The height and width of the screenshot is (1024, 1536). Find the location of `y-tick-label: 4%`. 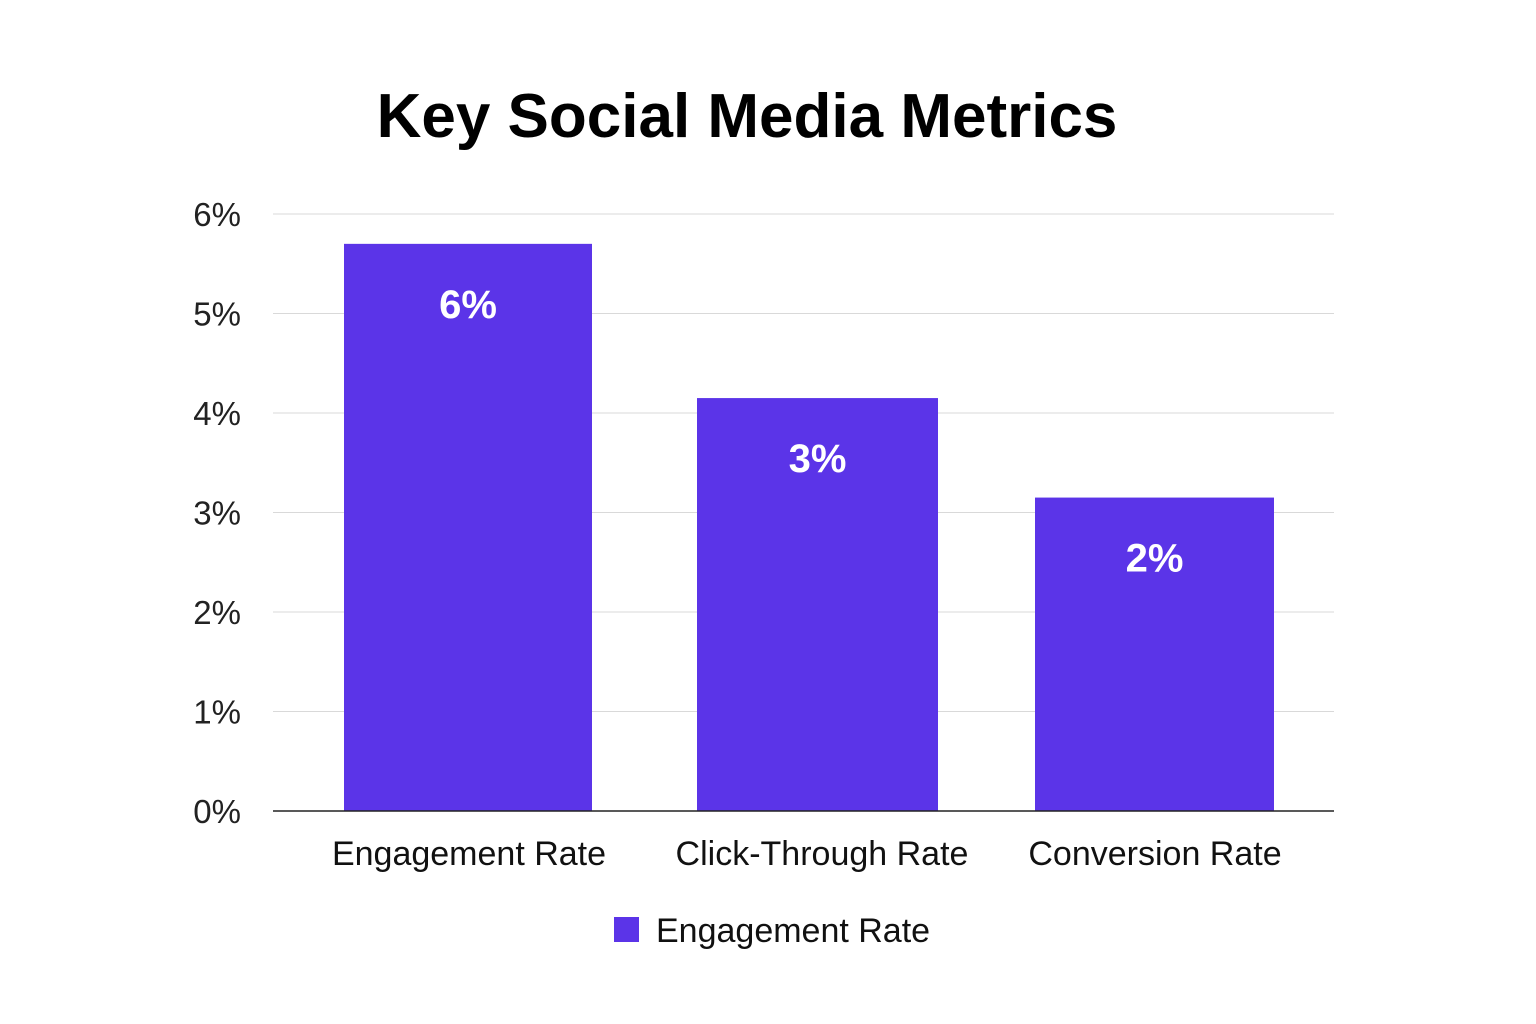

y-tick-label: 4% is located at coordinates (217, 413).